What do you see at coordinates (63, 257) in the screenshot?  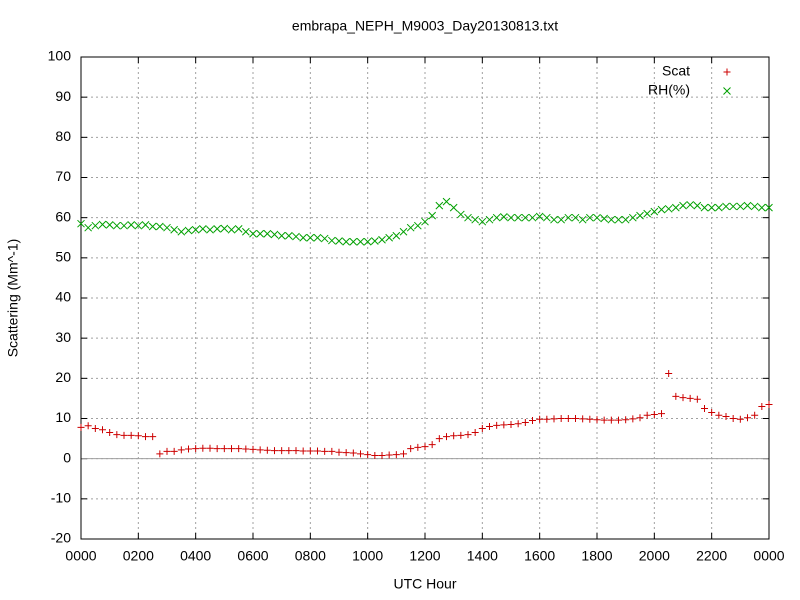 I see `y-tick-label: 50` at bounding box center [63, 257].